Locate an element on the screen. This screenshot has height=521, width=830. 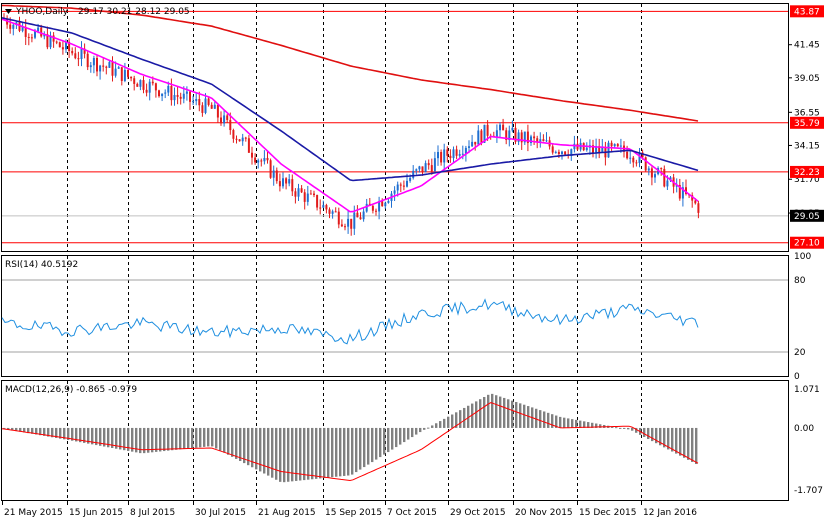
level-price-badge is located at coordinates (807, 242).